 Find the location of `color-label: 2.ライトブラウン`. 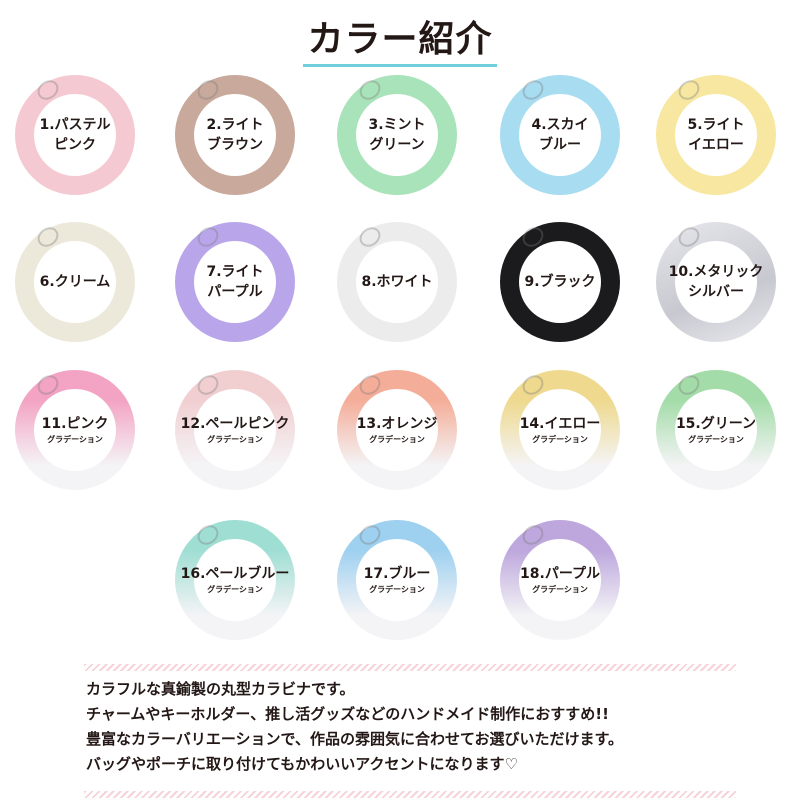

color-label: 2.ライトブラウン is located at coordinates (235, 135).